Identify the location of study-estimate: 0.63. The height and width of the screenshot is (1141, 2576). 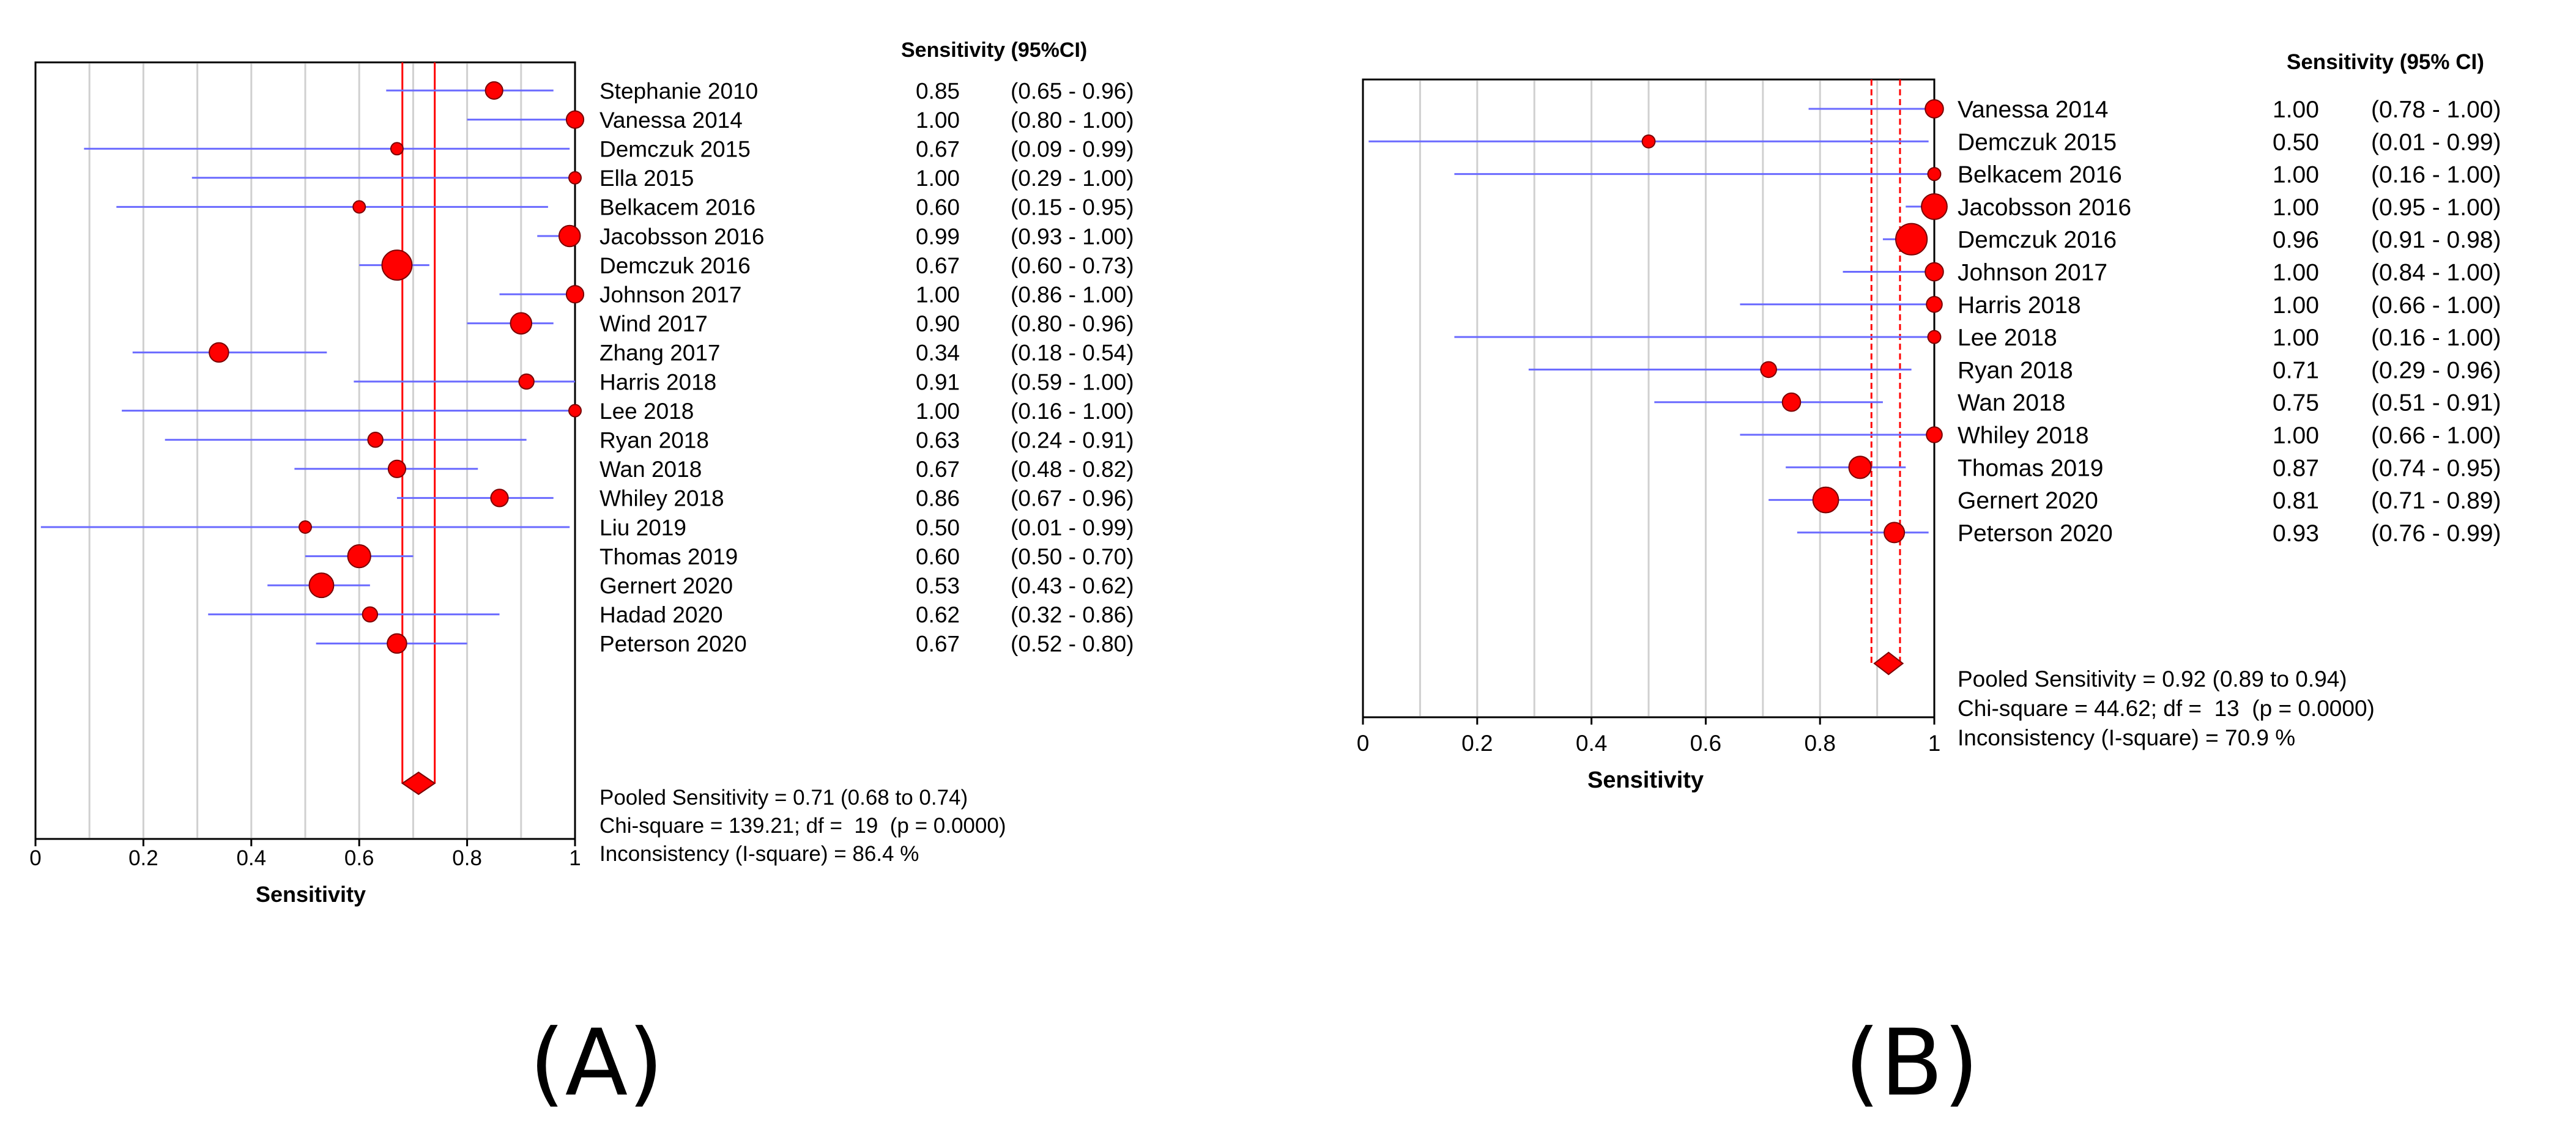
(938, 441).